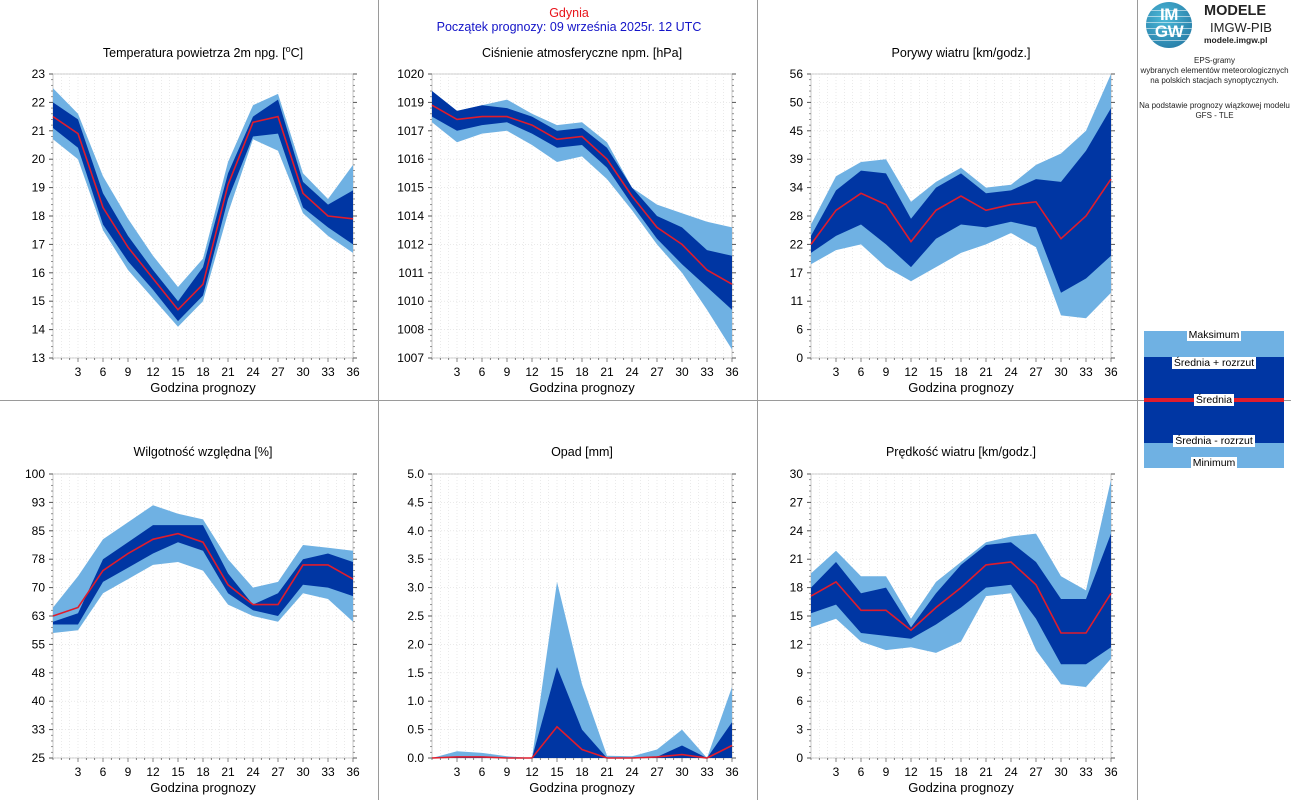  Describe the element at coordinates (1214, 441) in the screenshot. I see `legend-label-mean-minus: Średnia - rozrzut` at that location.